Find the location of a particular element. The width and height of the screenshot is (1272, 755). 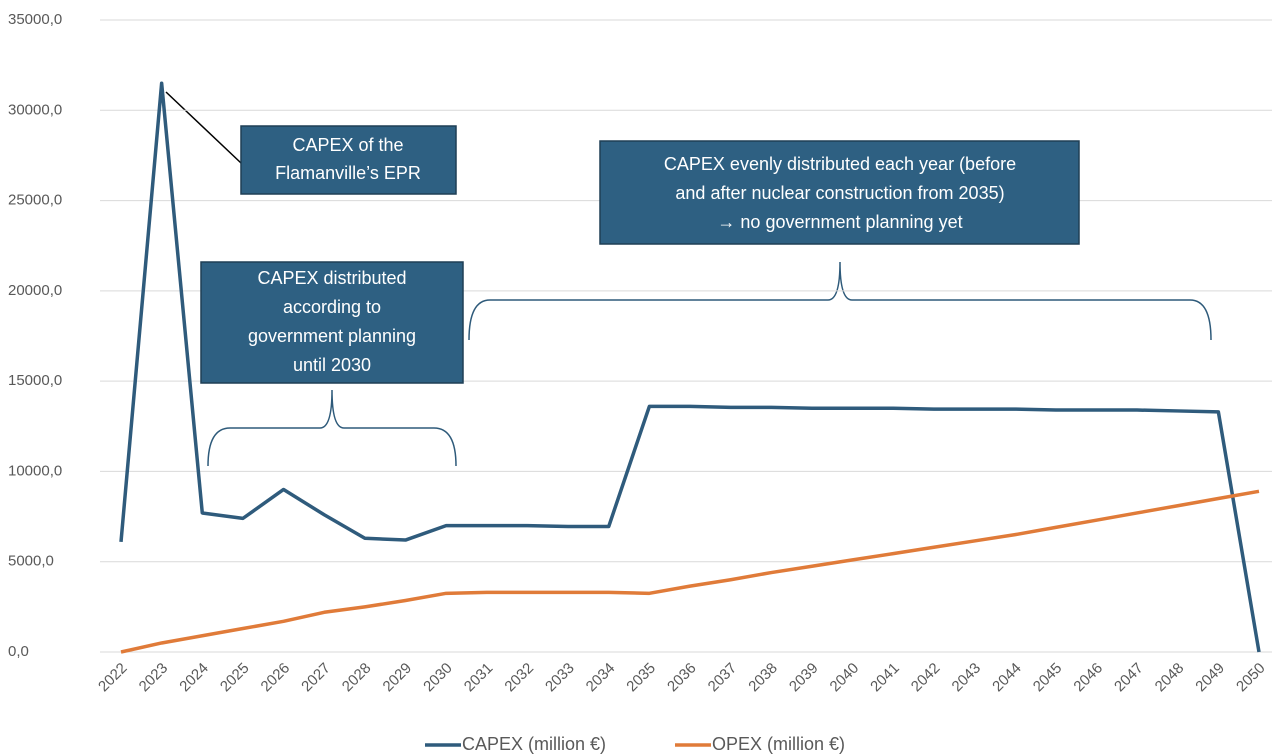

x-tick-label: 2031 is located at coordinates (479, 678).